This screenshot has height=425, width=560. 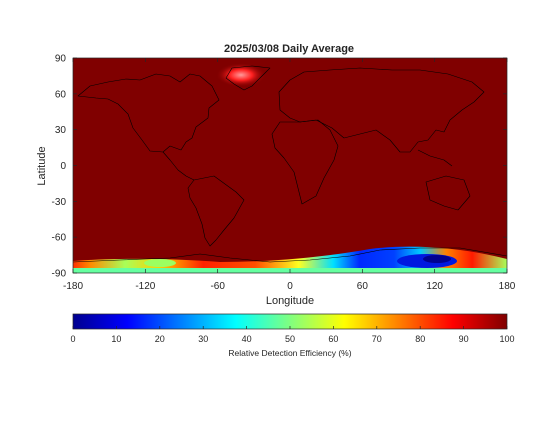 What do you see at coordinates (289, 49) in the screenshot?
I see `chart-title: 2025/03/08 Daily Average` at bounding box center [289, 49].